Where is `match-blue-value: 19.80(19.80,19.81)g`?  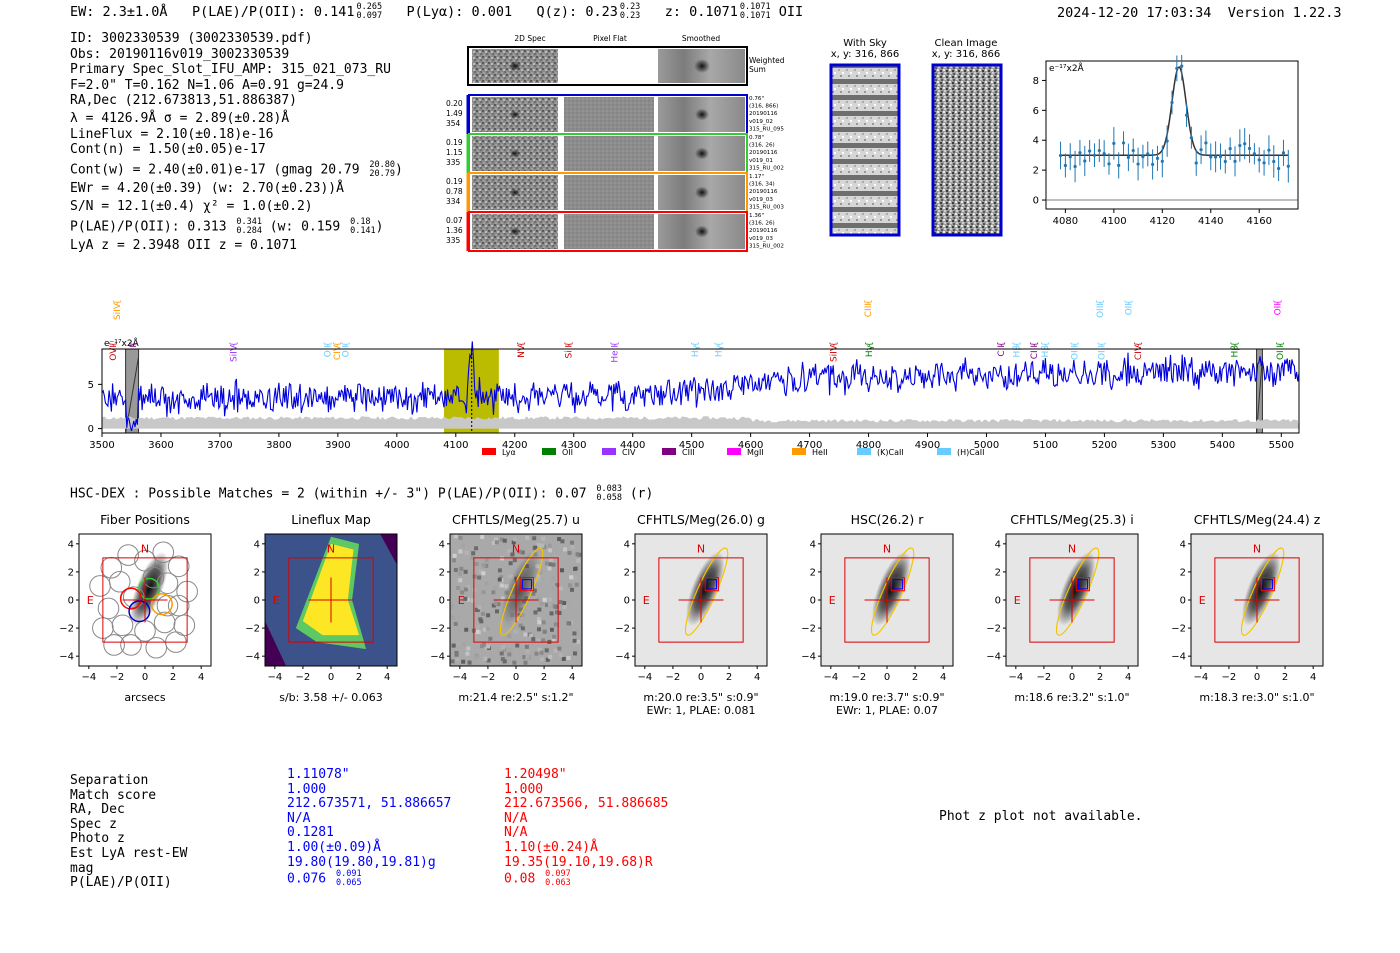
match-blue-value: 19.80(19.80,19.81)g is located at coordinates (361, 862).